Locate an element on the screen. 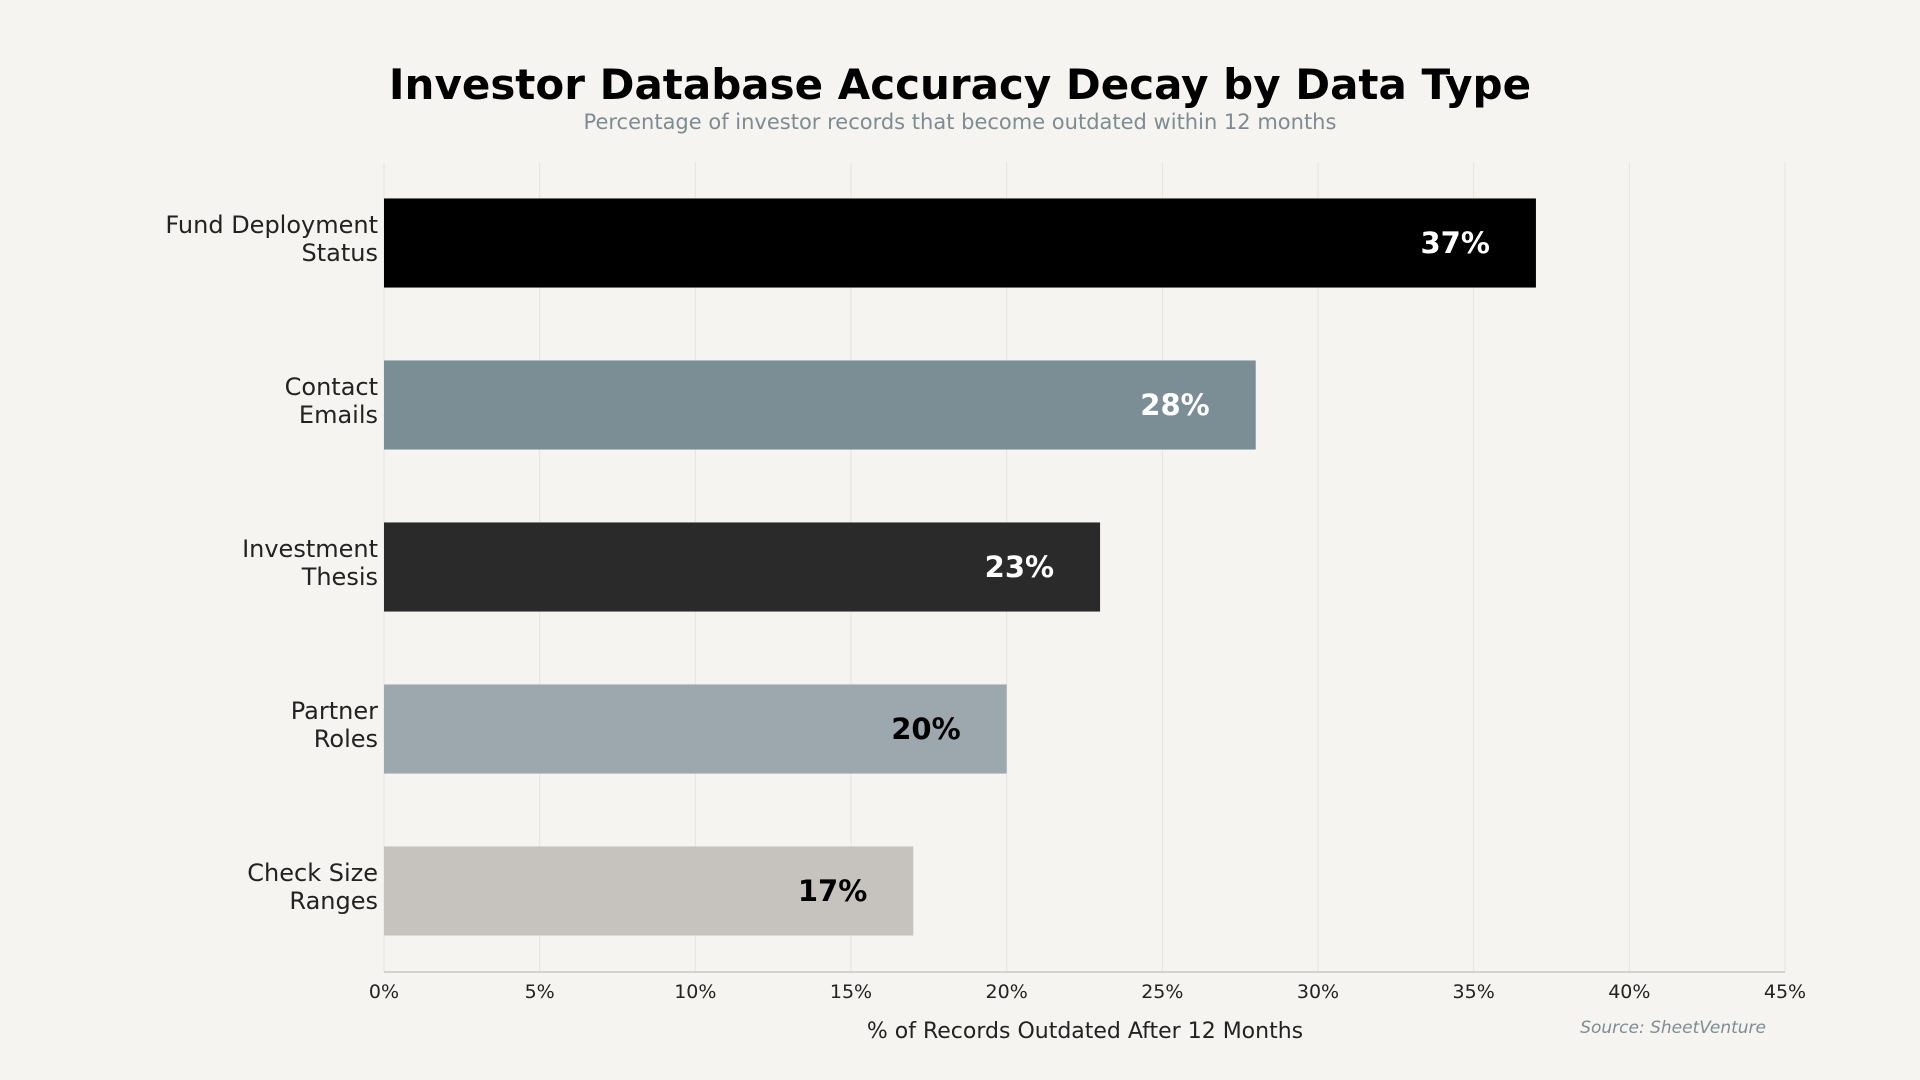 This screenshot has height=1080, width=1920. category-label-line: Investment is located at coordinates (310, 549).